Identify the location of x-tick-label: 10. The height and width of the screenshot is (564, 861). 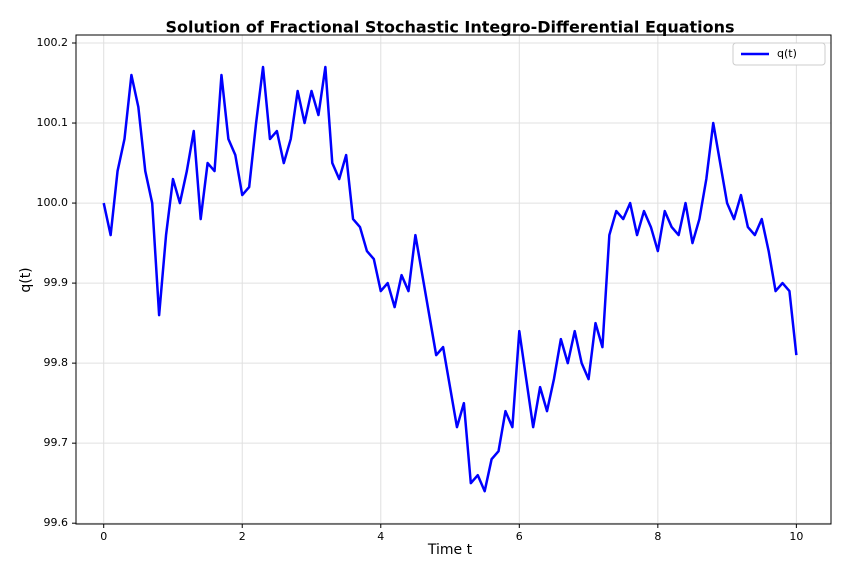
(796, 536).